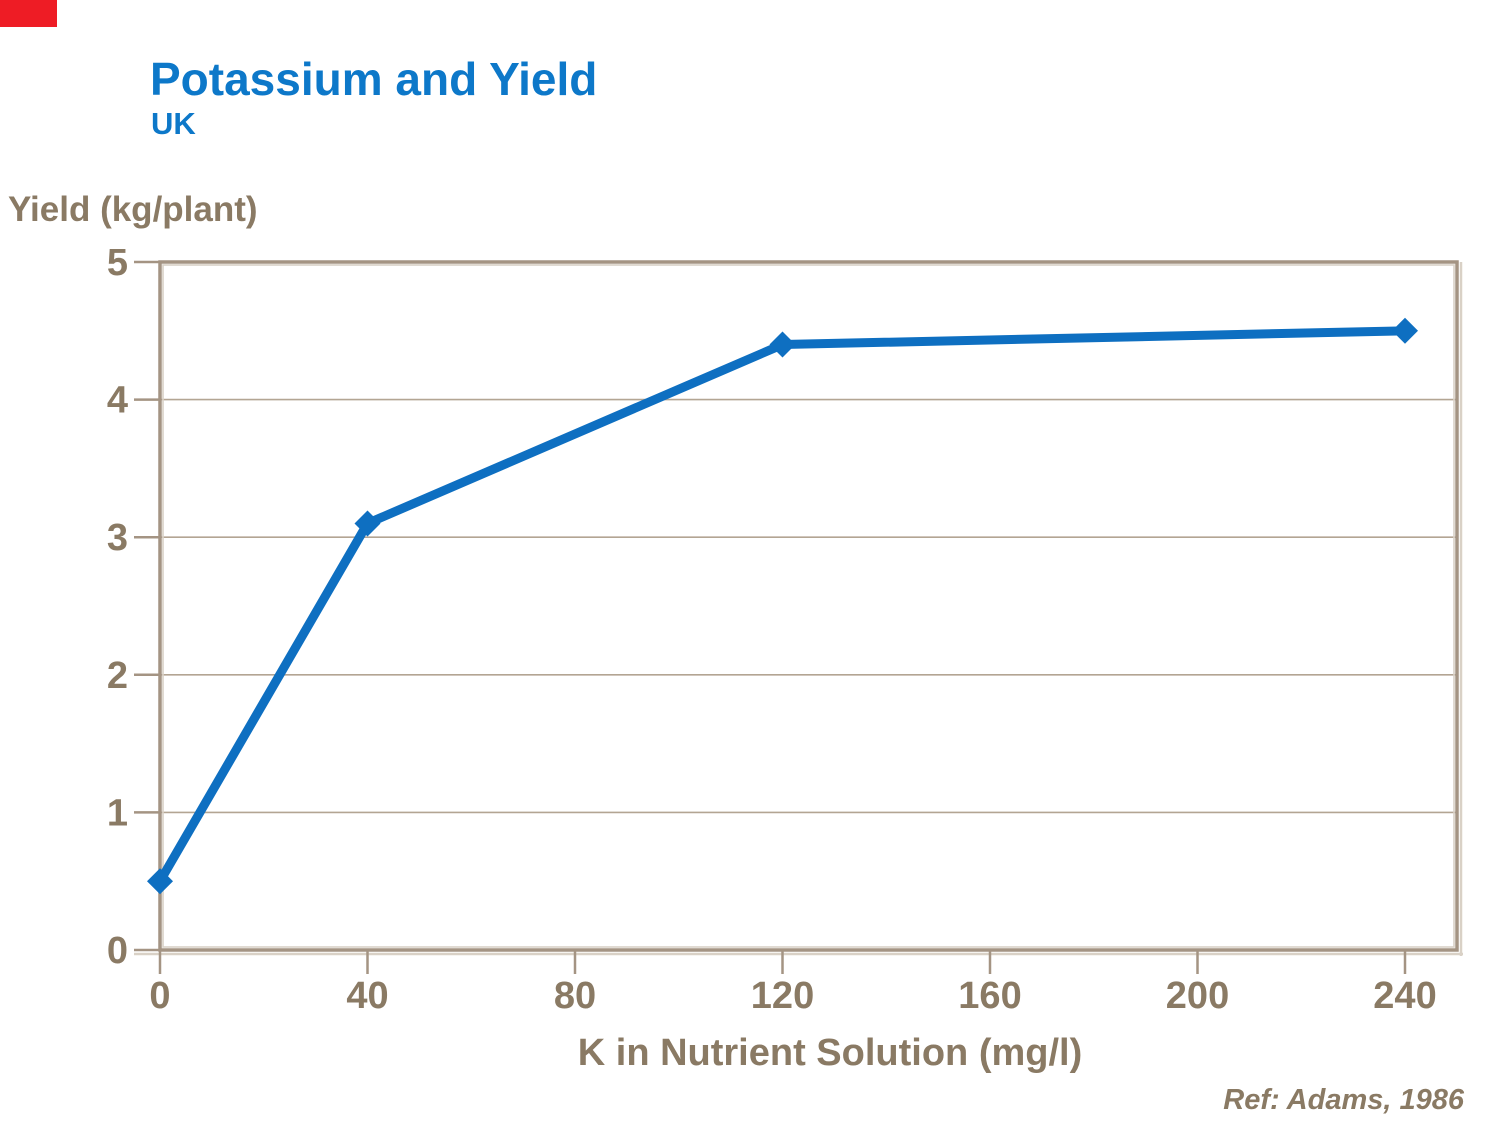  What do you see at coordinates (28, 13) in the screenshot?
I see `slide-accent-bar` at bounding box center [28, 13].